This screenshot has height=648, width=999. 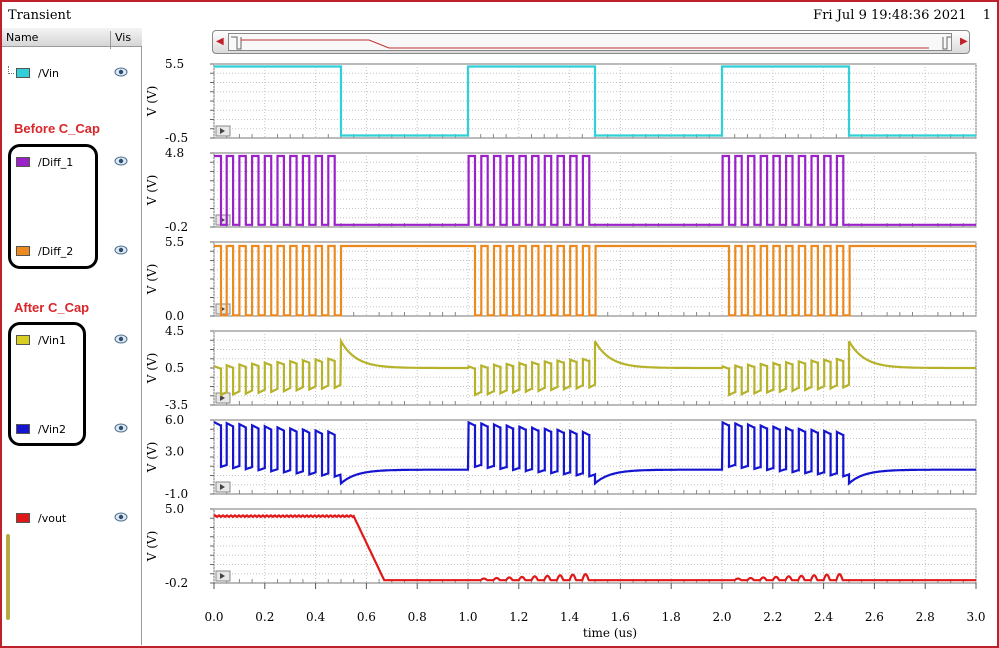 What do you see at coordinates (890, 15) in the screenshot?
I see `timestamp: Fri Jul 9 19:48:36 2021` at bounding box center [890, 15].